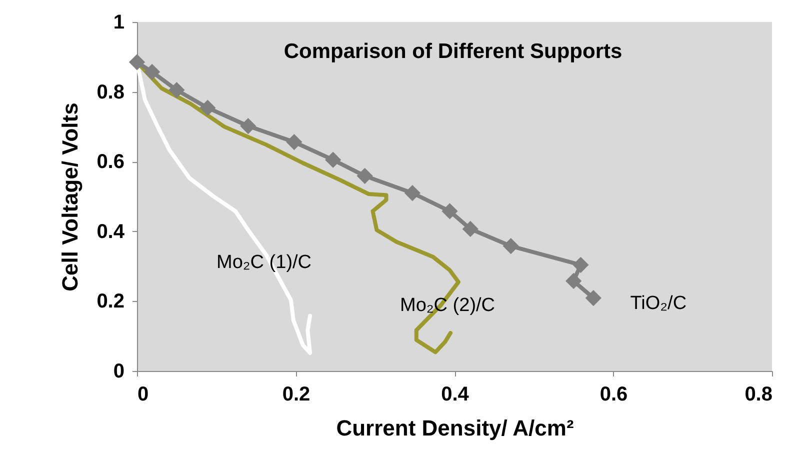  Describe the element at coordinates (143, 395) in the screenshot. I see `x-tick-label: 0` at that location.